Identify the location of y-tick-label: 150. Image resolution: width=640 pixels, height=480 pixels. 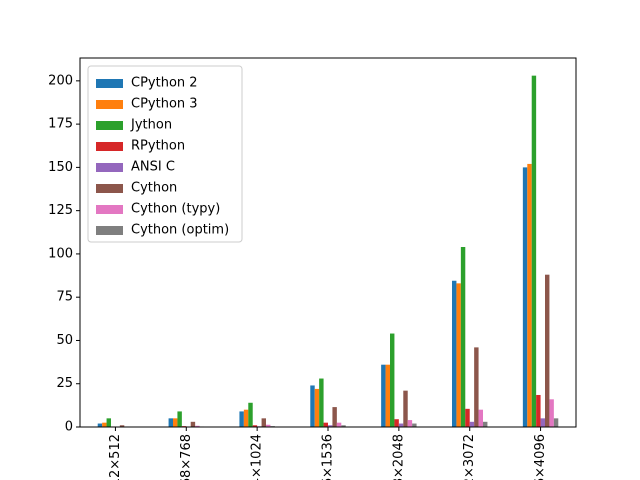
(60, 167).